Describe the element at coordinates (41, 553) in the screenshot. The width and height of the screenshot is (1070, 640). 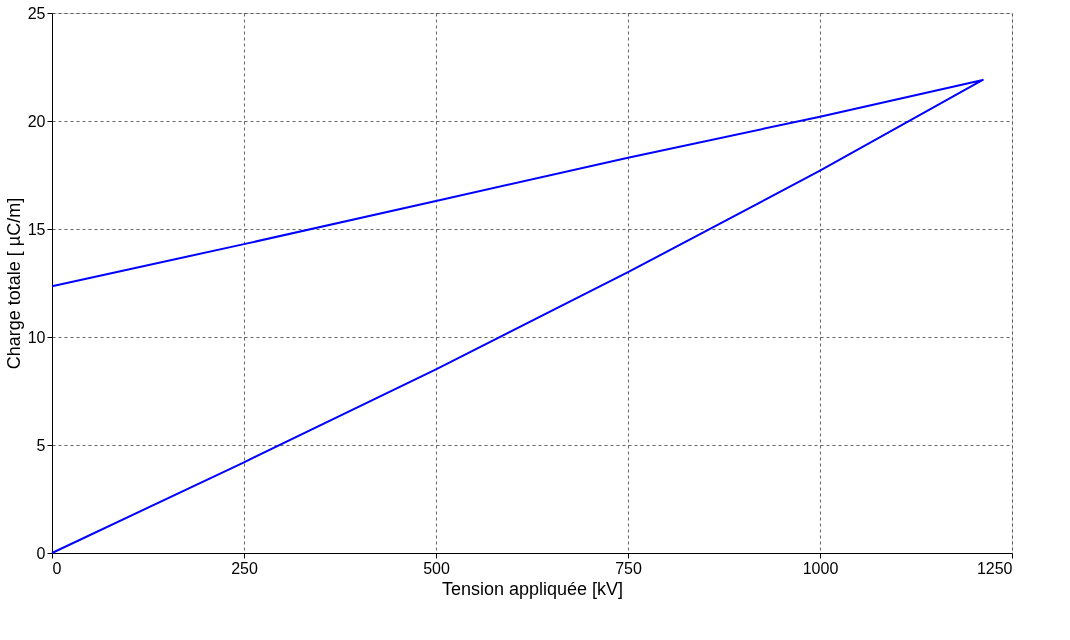
I see `y-tick-label: 0` at that location.